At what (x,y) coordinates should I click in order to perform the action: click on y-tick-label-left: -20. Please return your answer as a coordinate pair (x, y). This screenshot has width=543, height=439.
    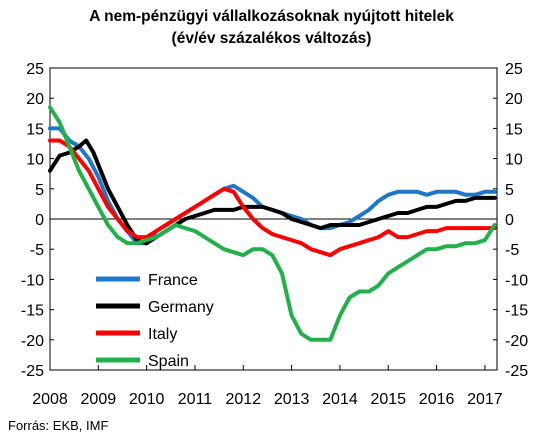
    Looking at the image, I should click on (32, 341).